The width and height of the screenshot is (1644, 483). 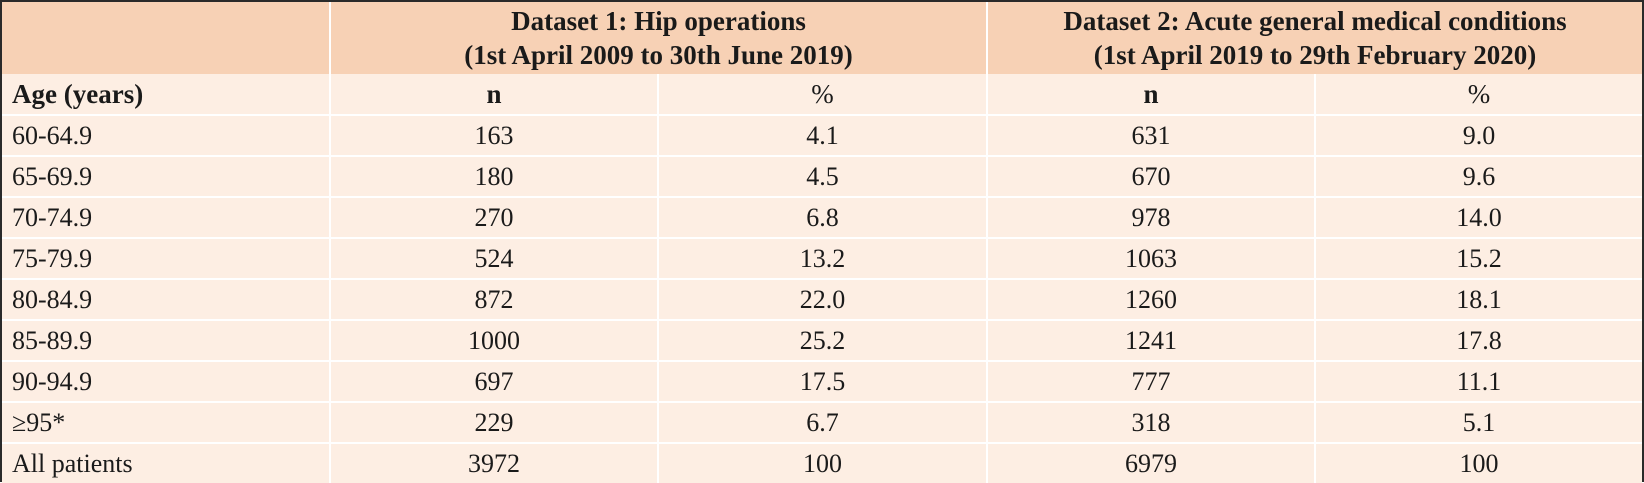 What do you see at coordinates (493, 299) in the screenshot?
I see `cell-dataset-1-n: 872` at bounding box center [493, 299].